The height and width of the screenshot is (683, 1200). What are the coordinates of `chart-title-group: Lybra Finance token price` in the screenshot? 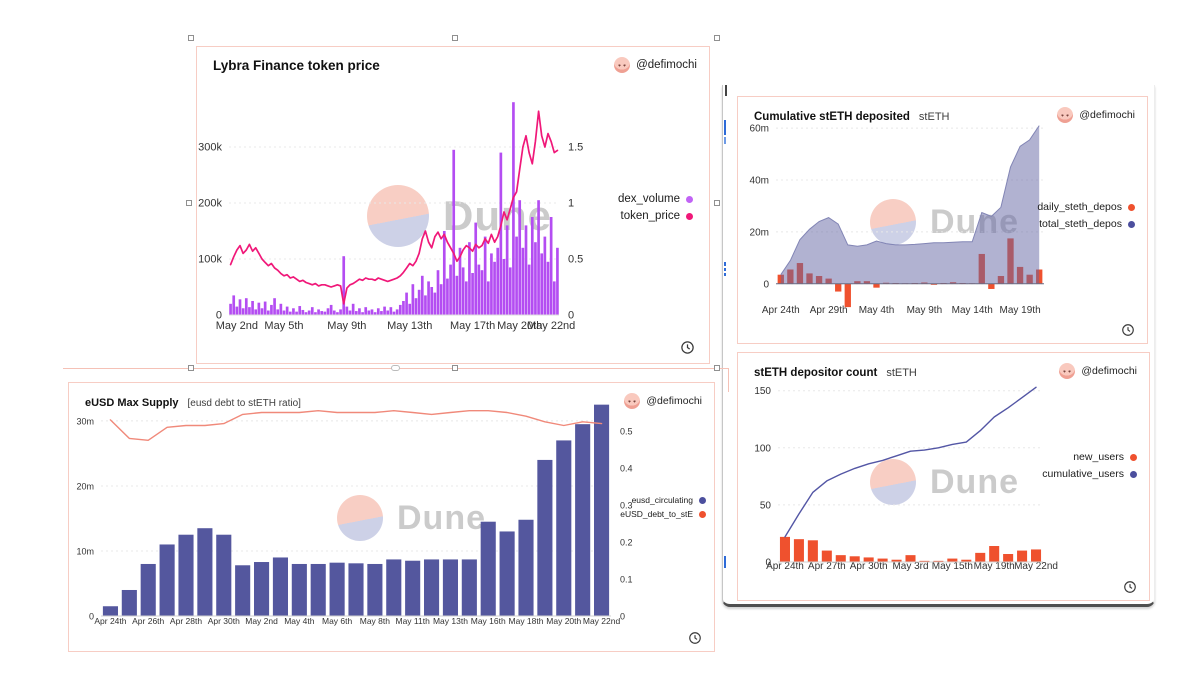 It's located at (301, 66).